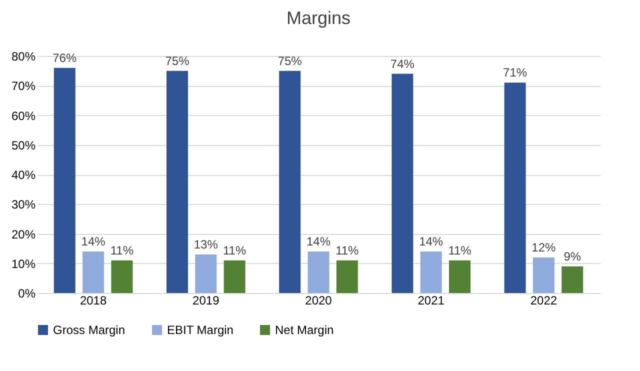  I want to click on y-tick-label: 80%, so click(23, 57).